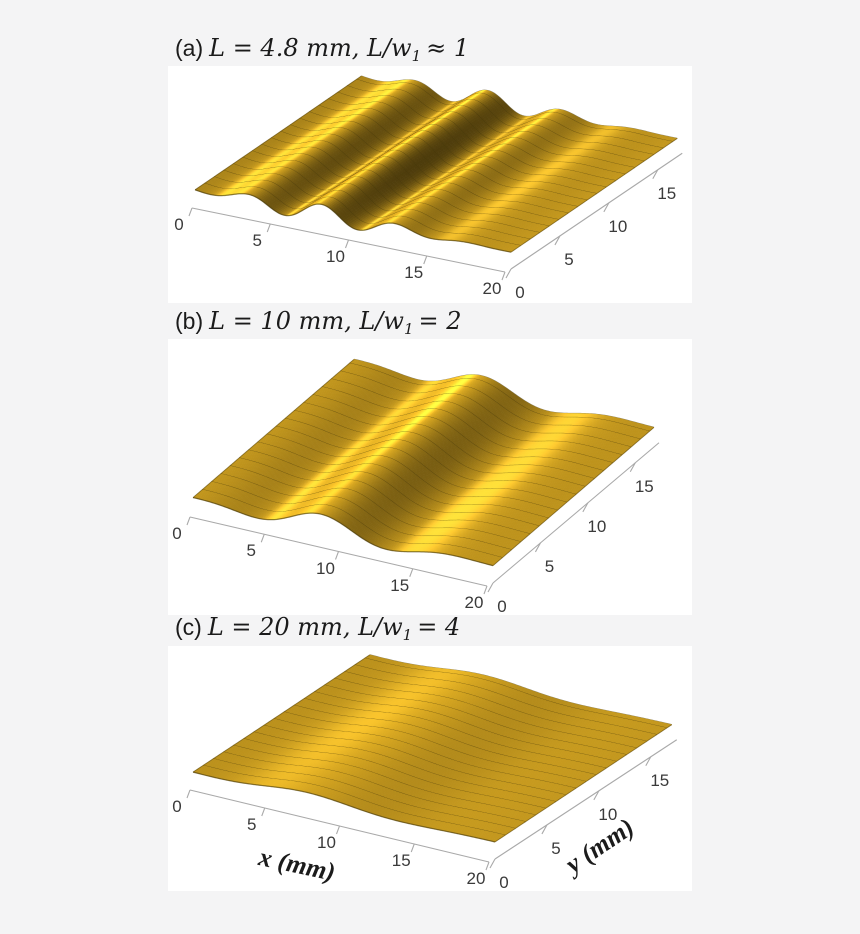 Image resolution: width=860 pixels, height=934 pixels. I want to click on panel-title-a: (a) L = 4.8 mm, L/w1 ≈ 1, so click(322, 49).